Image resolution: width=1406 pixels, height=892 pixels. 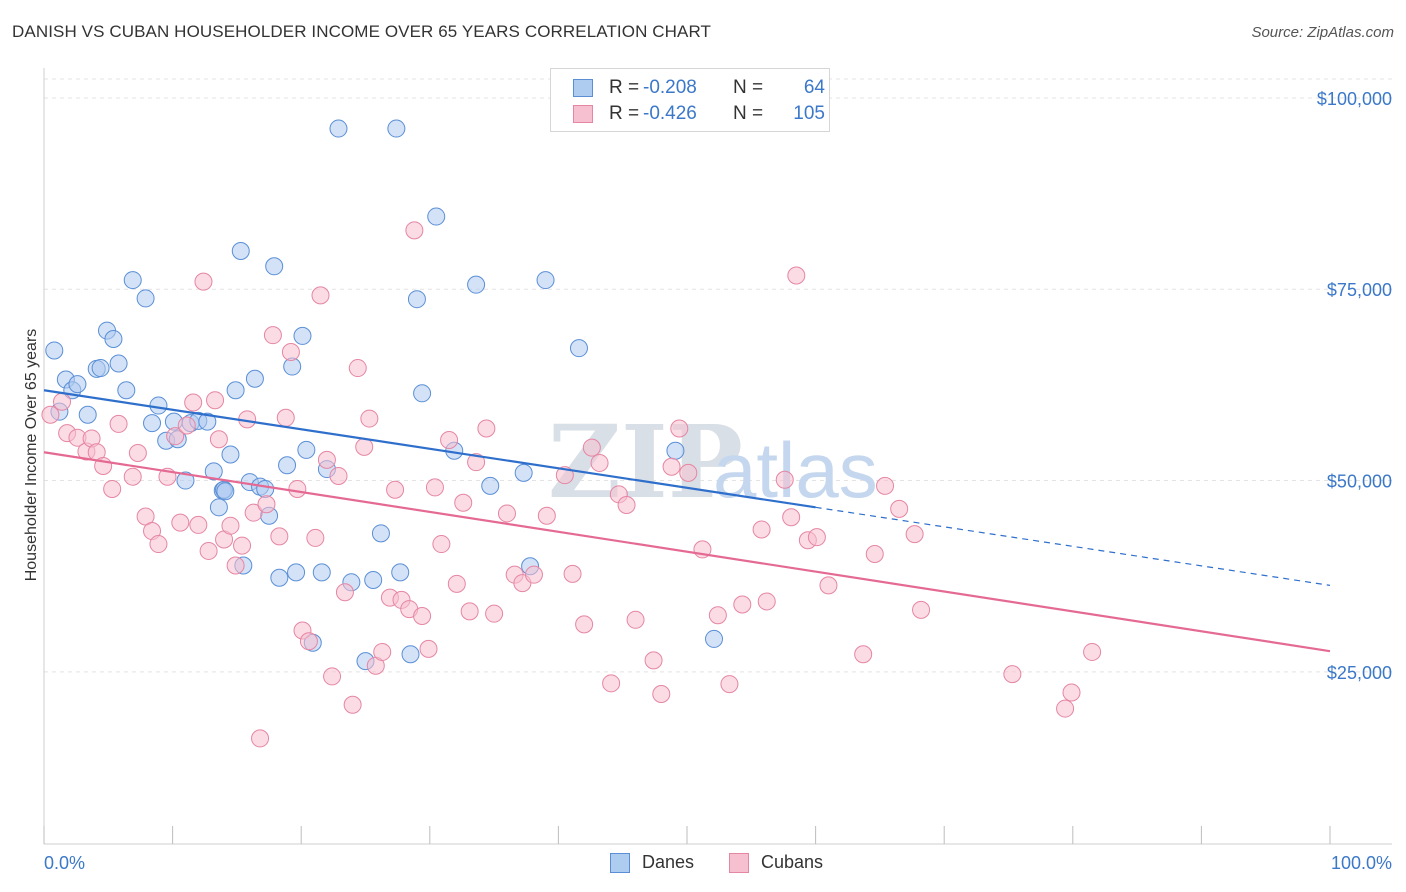 I want to click on legend-r-value: -0.208, so click(x=670, y=87).